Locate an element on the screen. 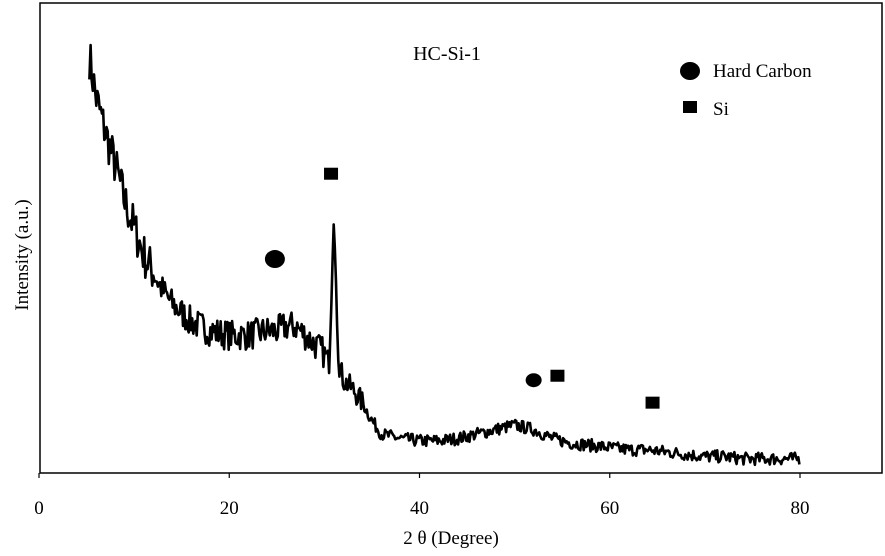 This screenshot has width=885, height=556. x-tick-label: 0 is located at coordinates (39, 508).